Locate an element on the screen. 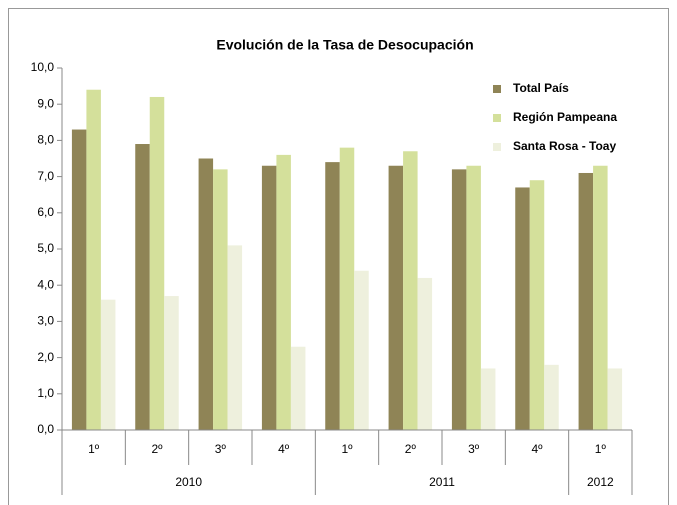  y-tick-label: 9,0 is located at coordinates (45, 103).